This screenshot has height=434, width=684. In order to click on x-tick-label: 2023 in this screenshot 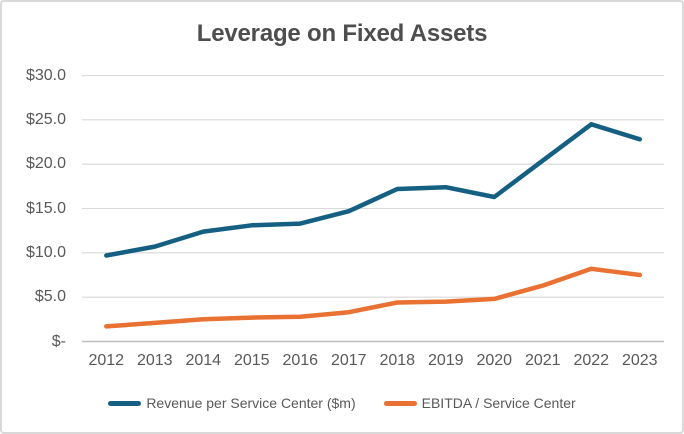, I will do `click(639, 360)`.